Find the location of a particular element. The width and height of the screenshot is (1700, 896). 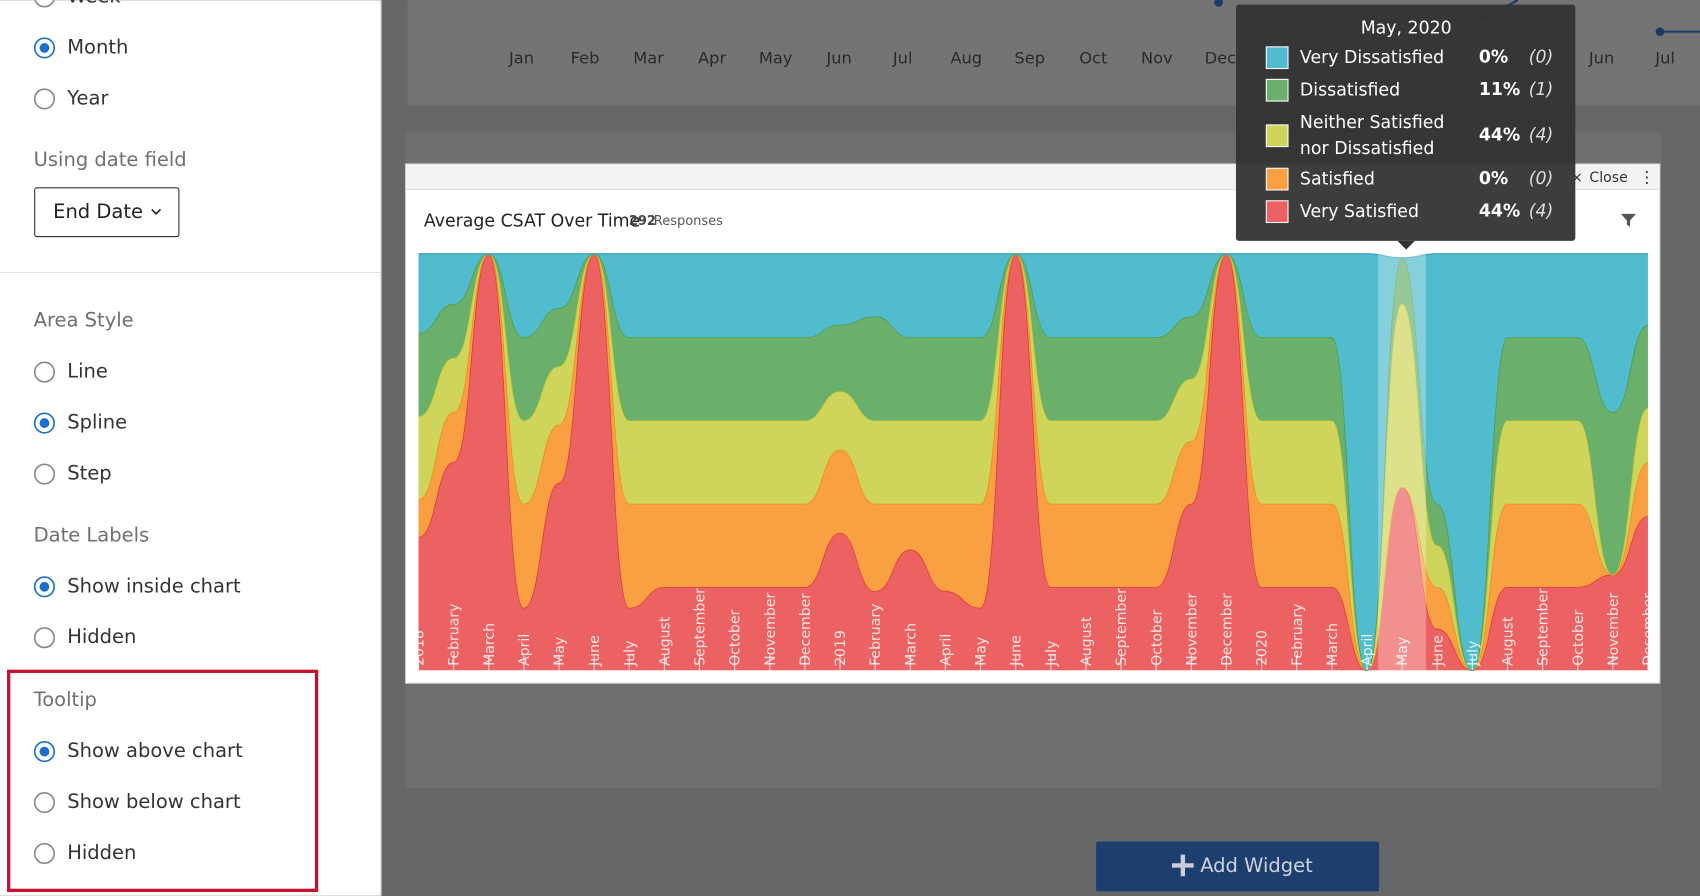

close-button: Close is located at coordinates (1608, 178).